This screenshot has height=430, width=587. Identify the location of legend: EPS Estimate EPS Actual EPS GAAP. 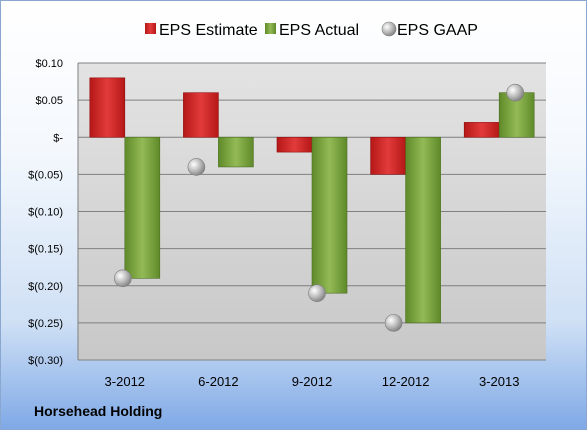
(311, 30).